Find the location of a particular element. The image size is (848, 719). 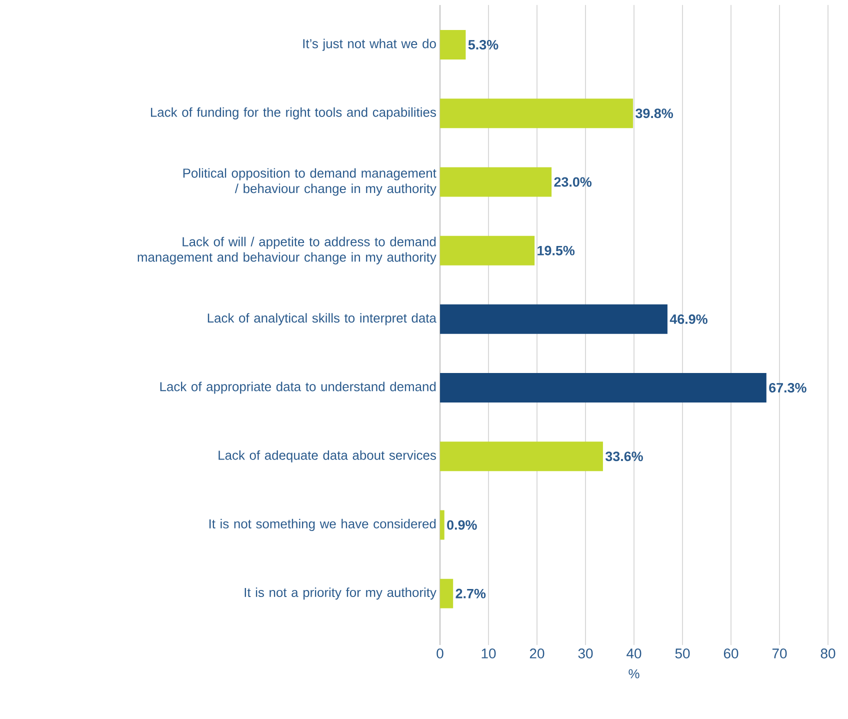

data-label: 33.6% is located at coordinates (624, 457).